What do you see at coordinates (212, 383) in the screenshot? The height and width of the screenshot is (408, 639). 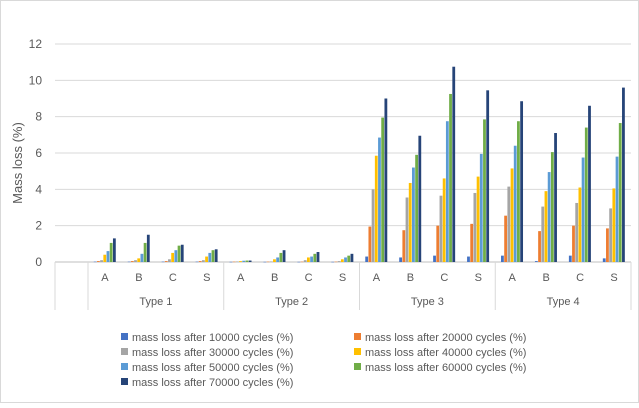 I see `legend-label: mass loss after 70000 cycles (%)` at bounding box center [212, 383].